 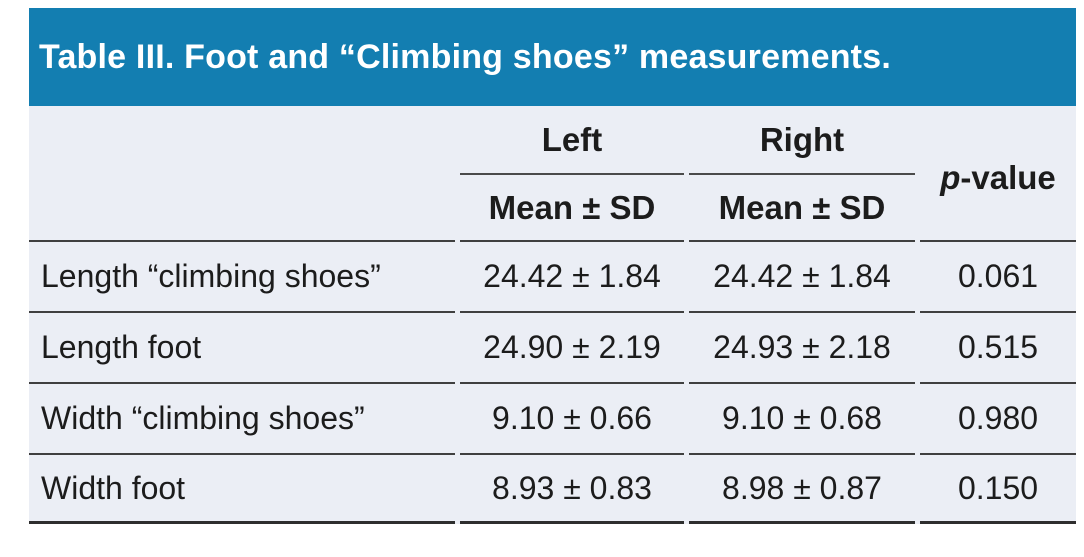 I want to click on row-left-value: 9.10 ± 0.66, so click(x=572, y=417).